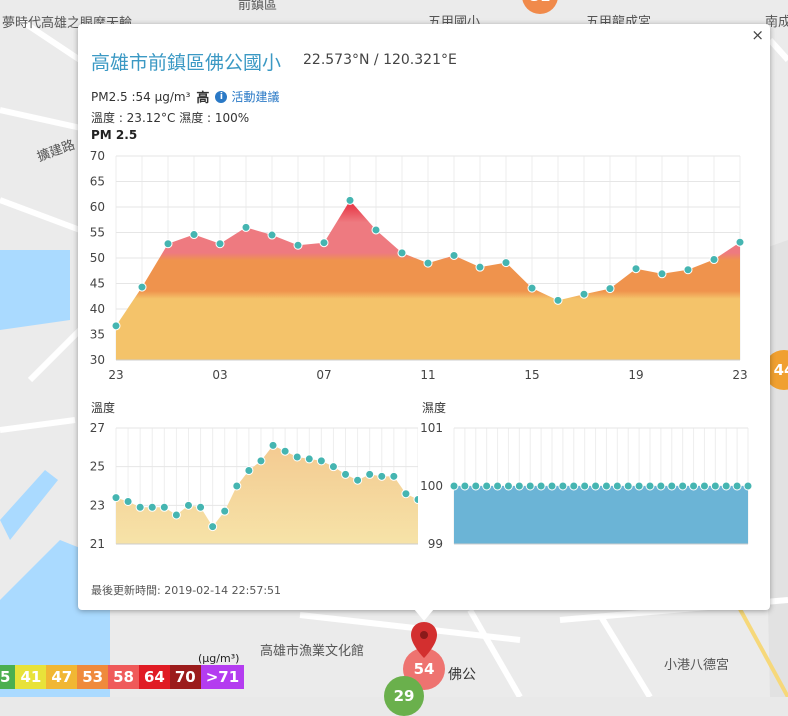 This screenshot has height=716, width=788. I want to click on legend-item: 53, so click(93, 677).